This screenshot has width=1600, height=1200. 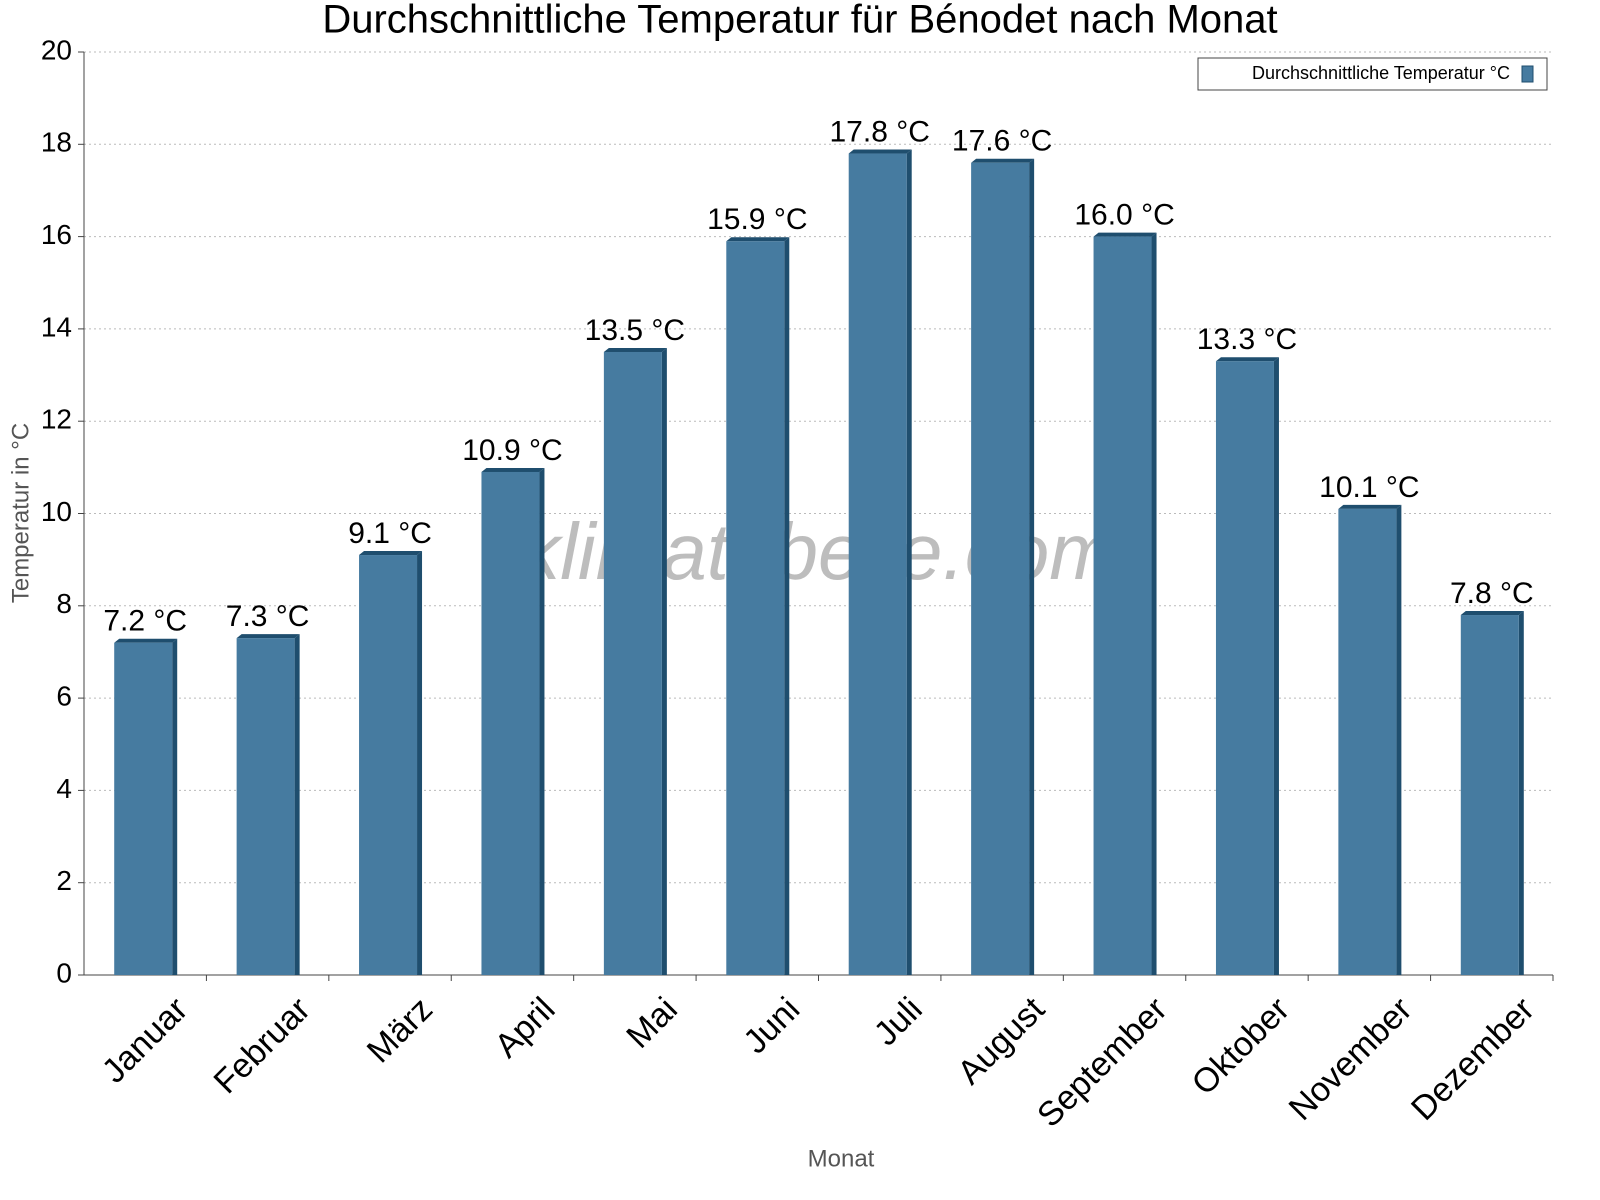 What do you see at coordinates (635, 330) in the screenshot?
I see `value-label: 13.5 °C` at bounding box center [635, 330].